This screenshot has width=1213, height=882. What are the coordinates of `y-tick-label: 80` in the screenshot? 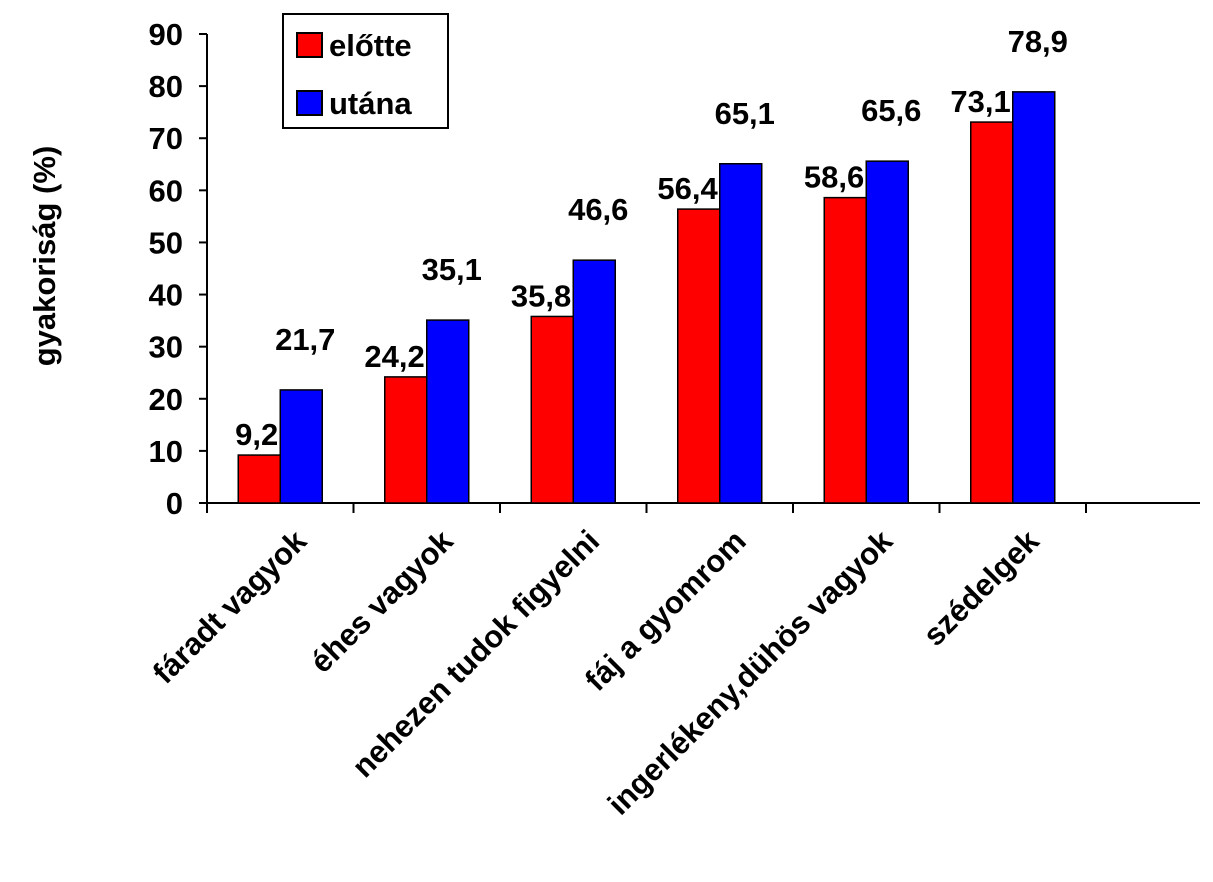 It's located at (166, 86).